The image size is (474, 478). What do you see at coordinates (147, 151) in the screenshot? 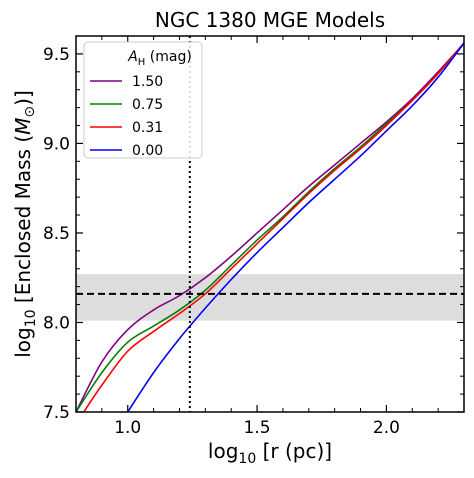
I see `legend-label: 0.00` at bounding box center [147, 151].